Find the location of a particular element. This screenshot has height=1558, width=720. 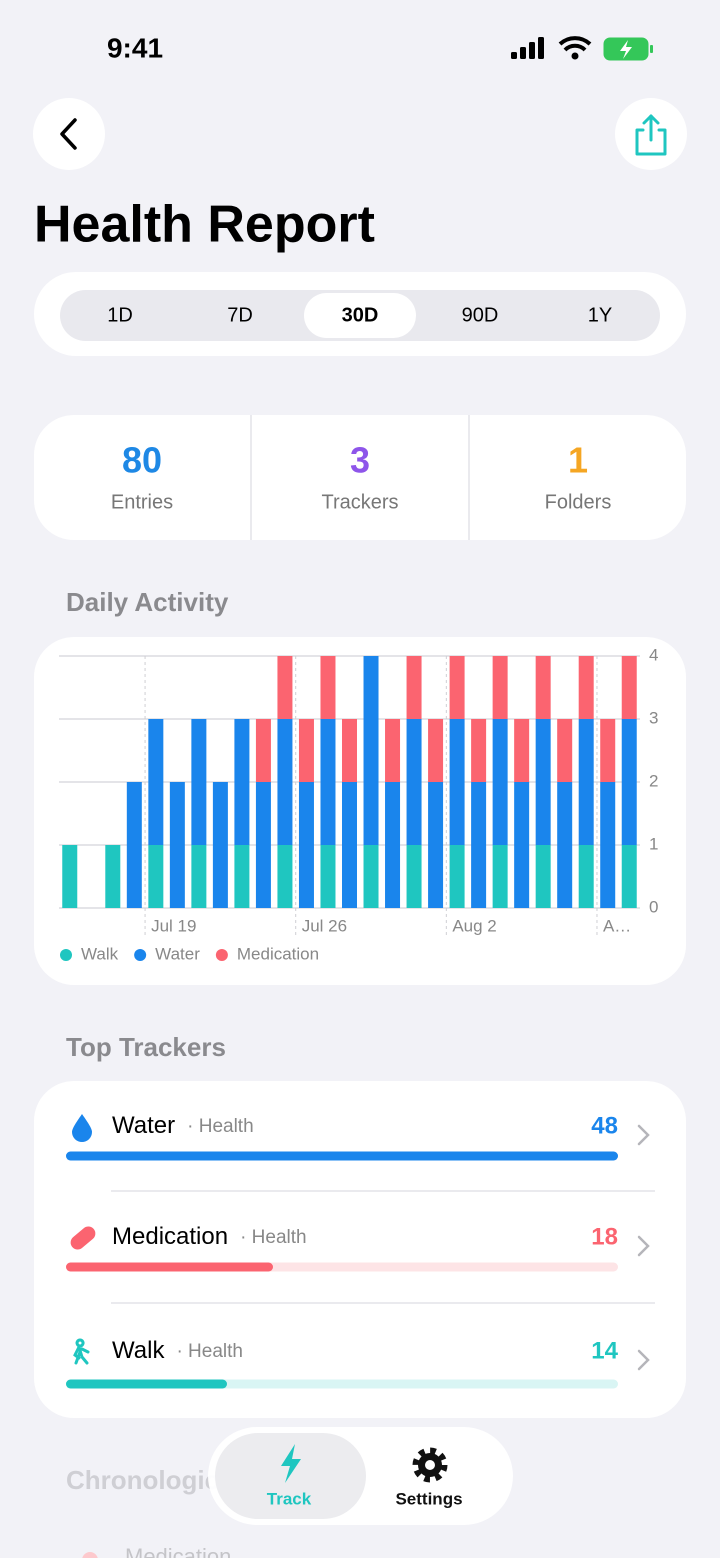

tracker-value: 14 is located at coordinates (604, 1350).